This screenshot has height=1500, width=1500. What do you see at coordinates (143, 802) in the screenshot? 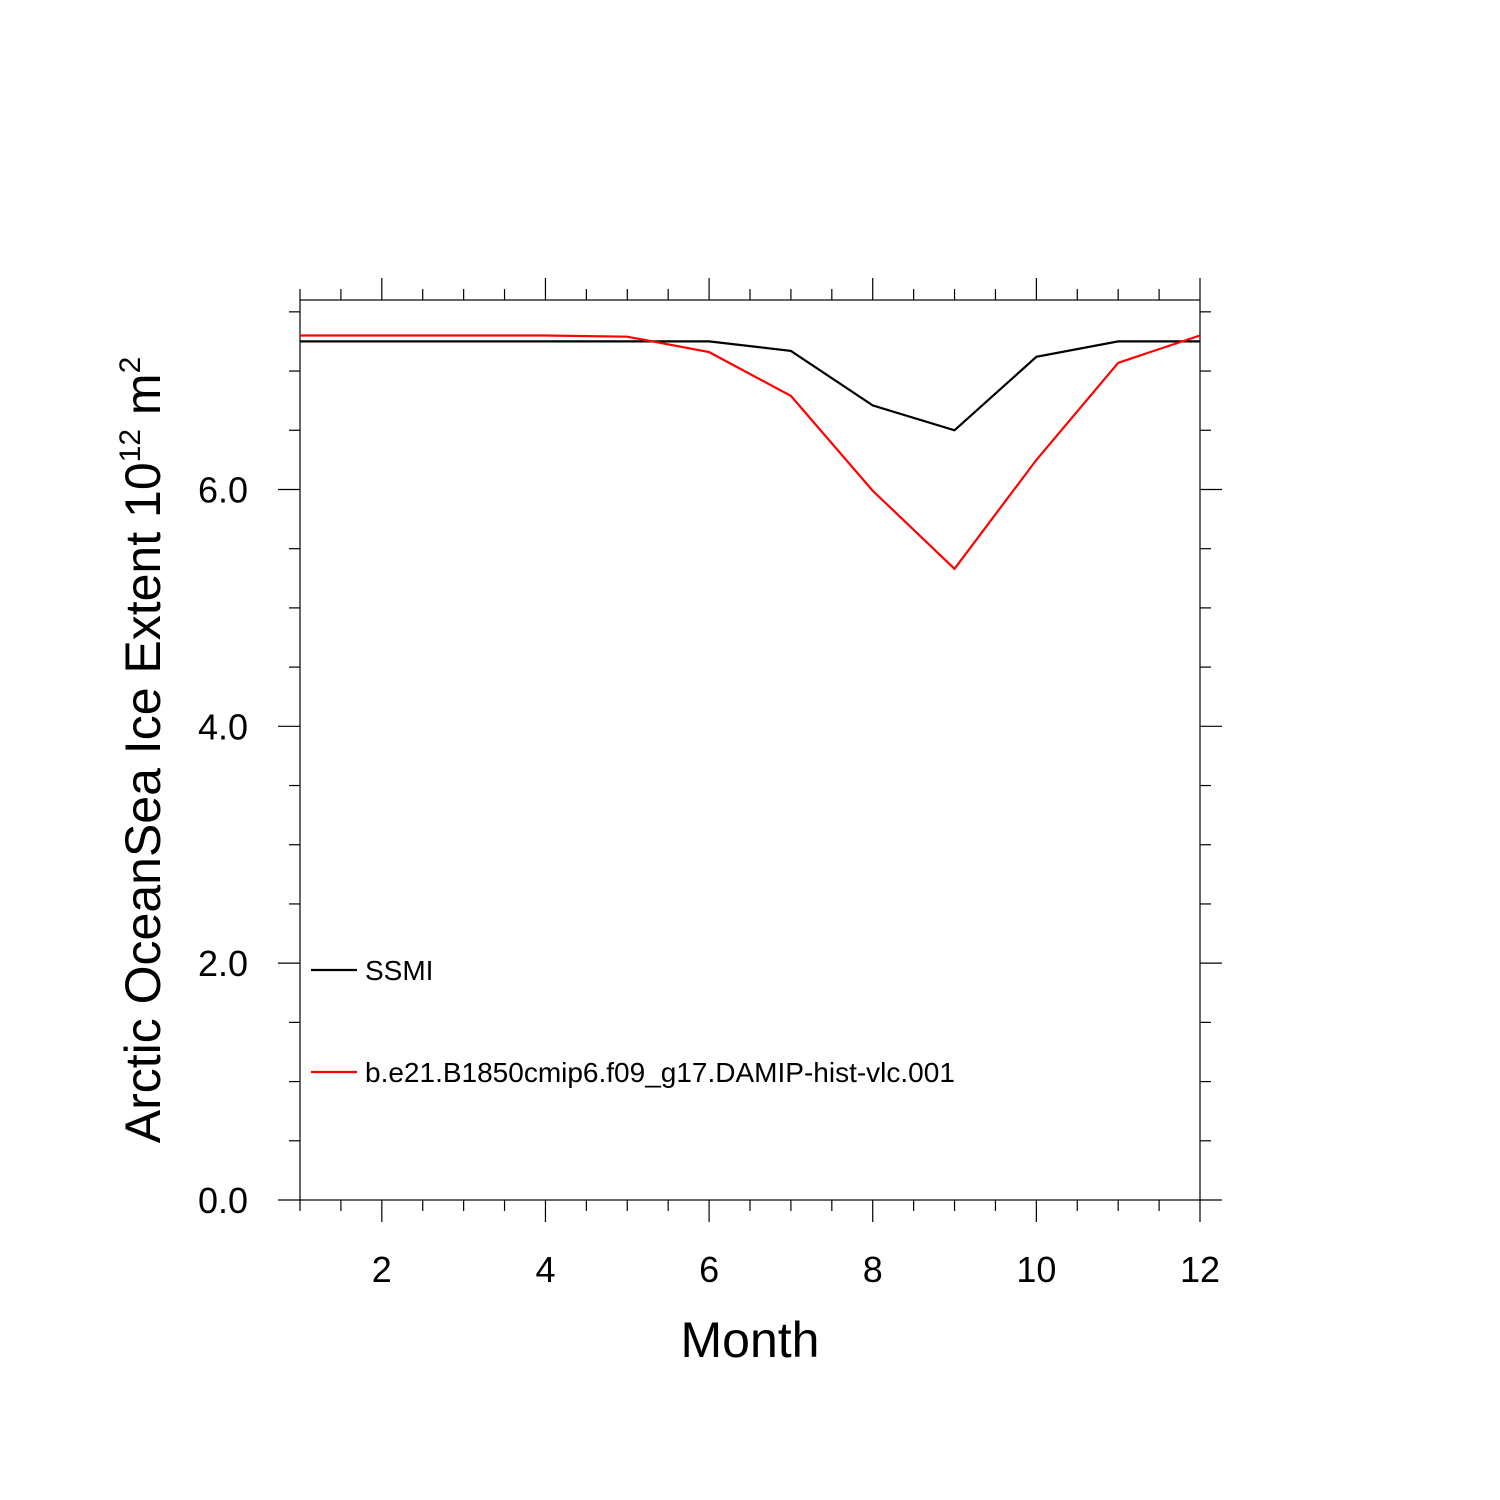
I see `y-axis-title-main: Arctic OceanSea Ice Extent 10` at bounding box center [143, 802].